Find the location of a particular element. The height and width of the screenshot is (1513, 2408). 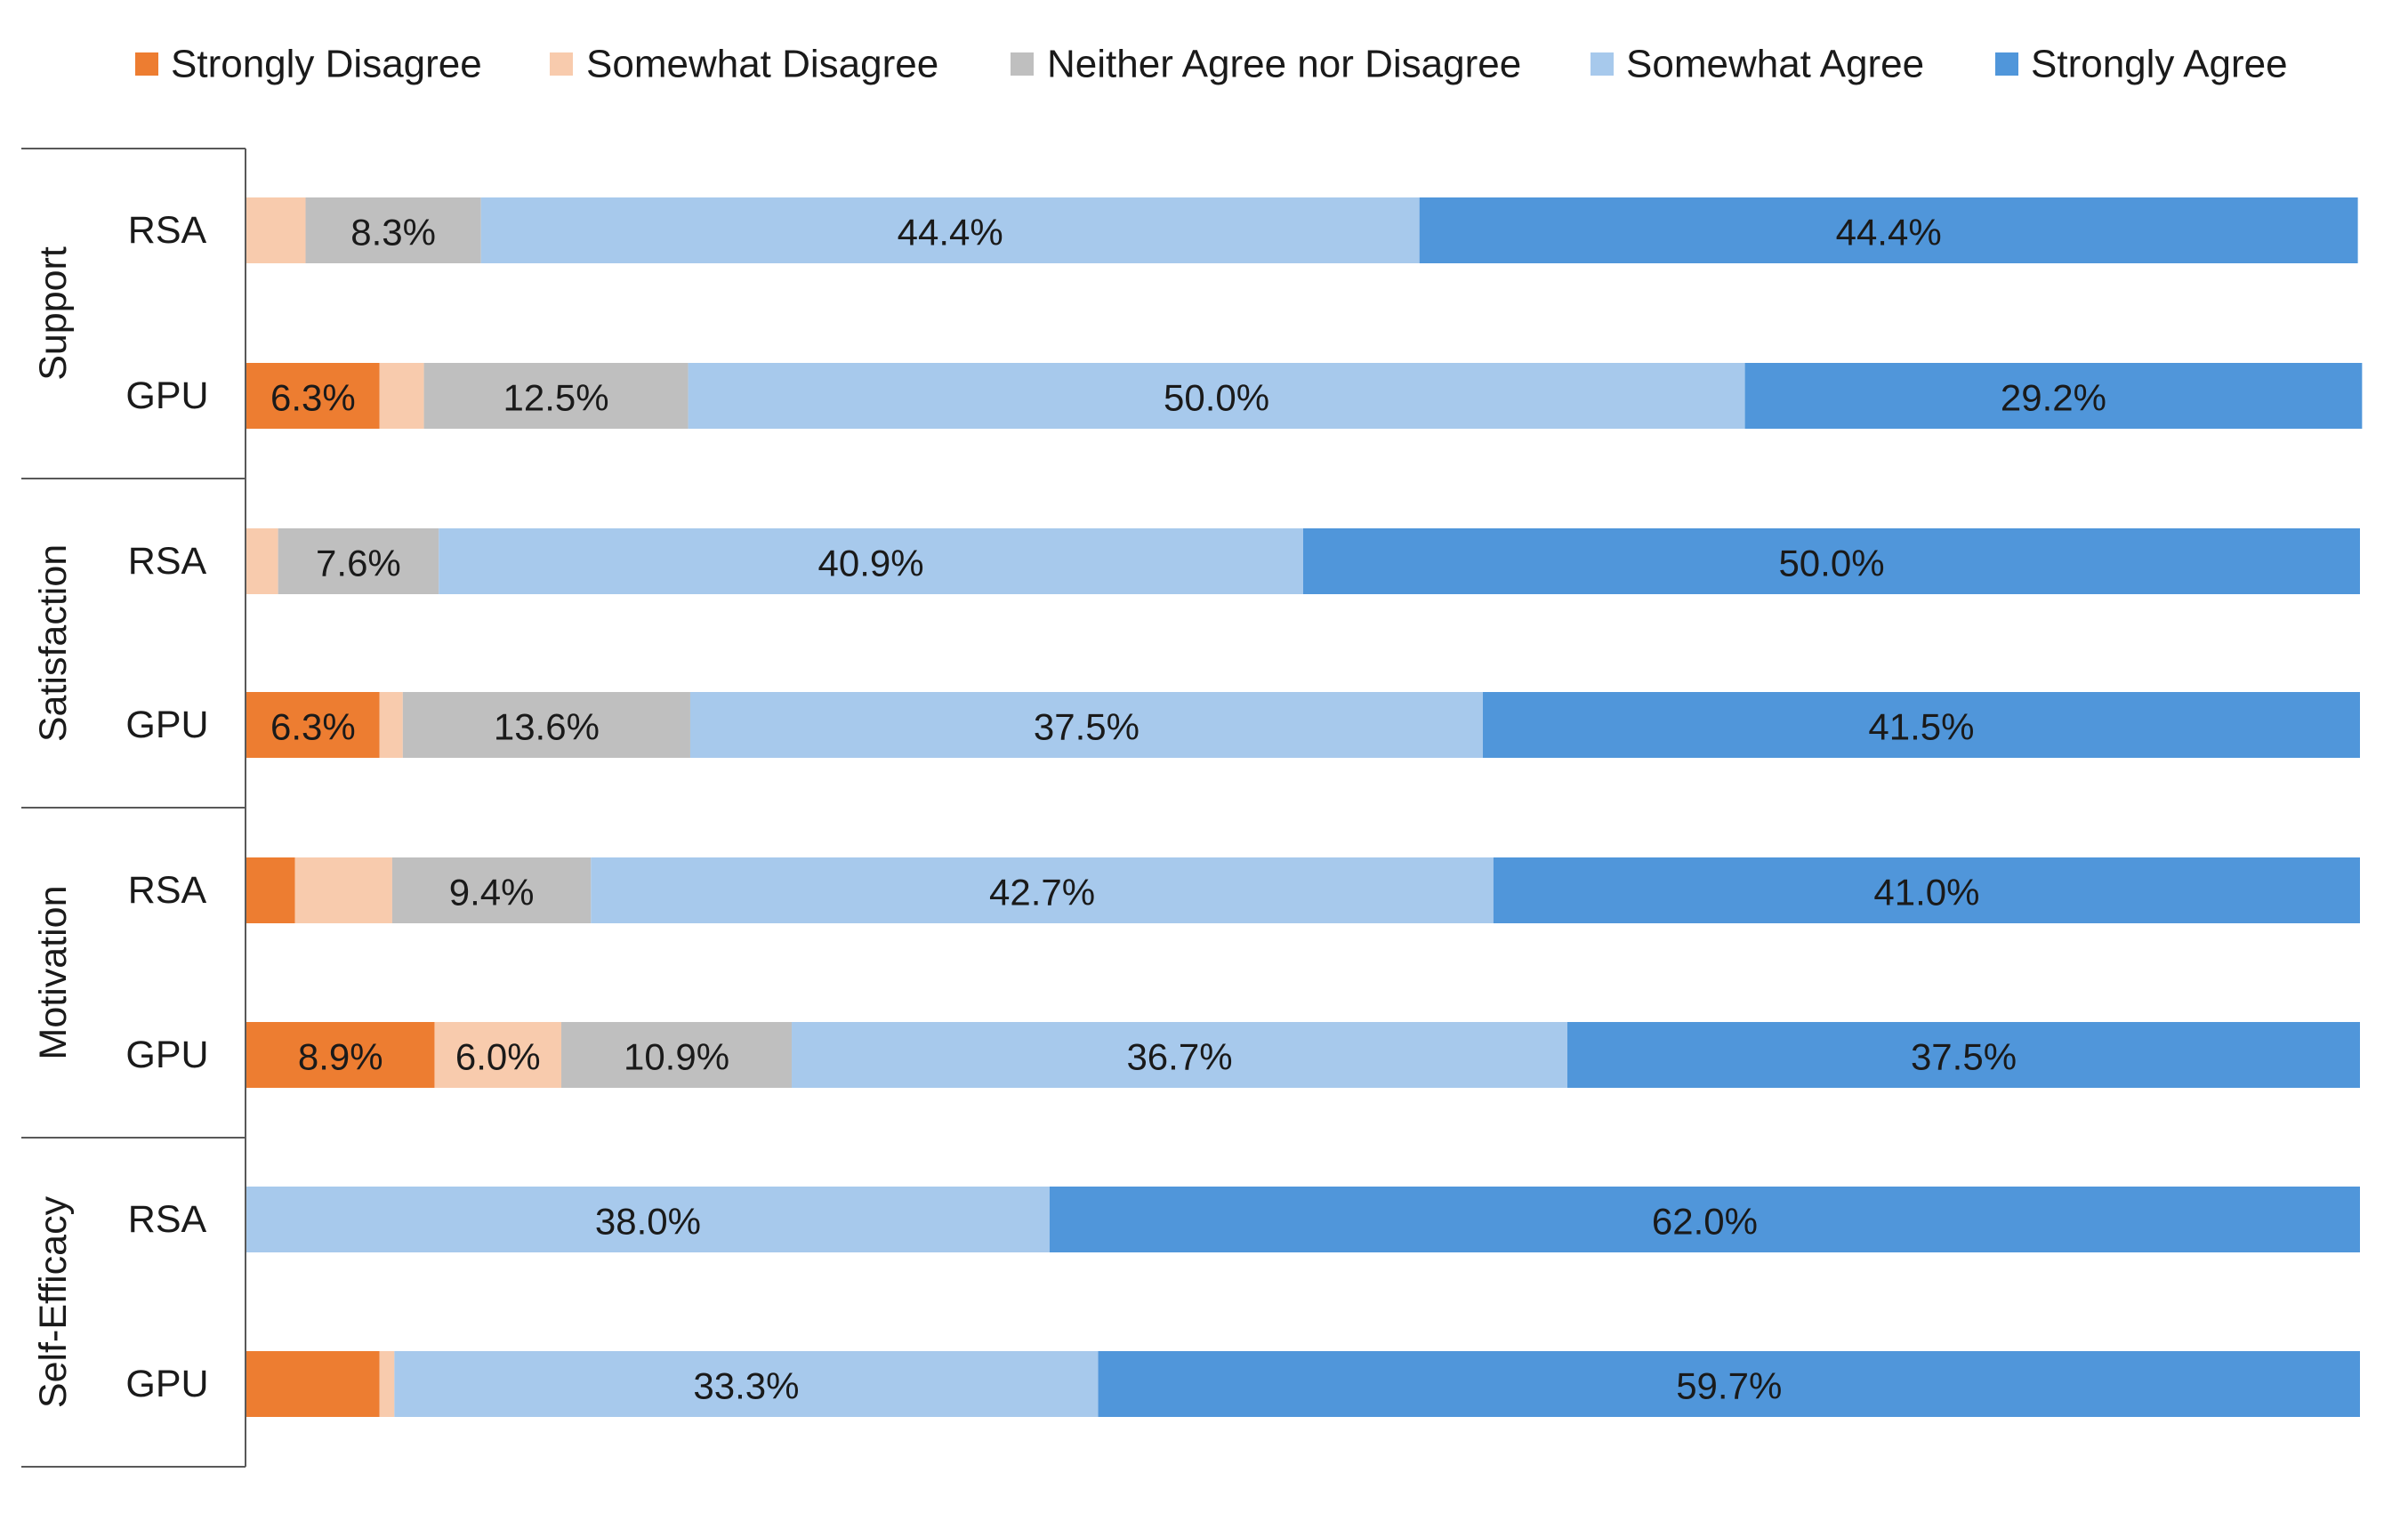

data-label: 33.3% is located at coordinates (746, 1386).